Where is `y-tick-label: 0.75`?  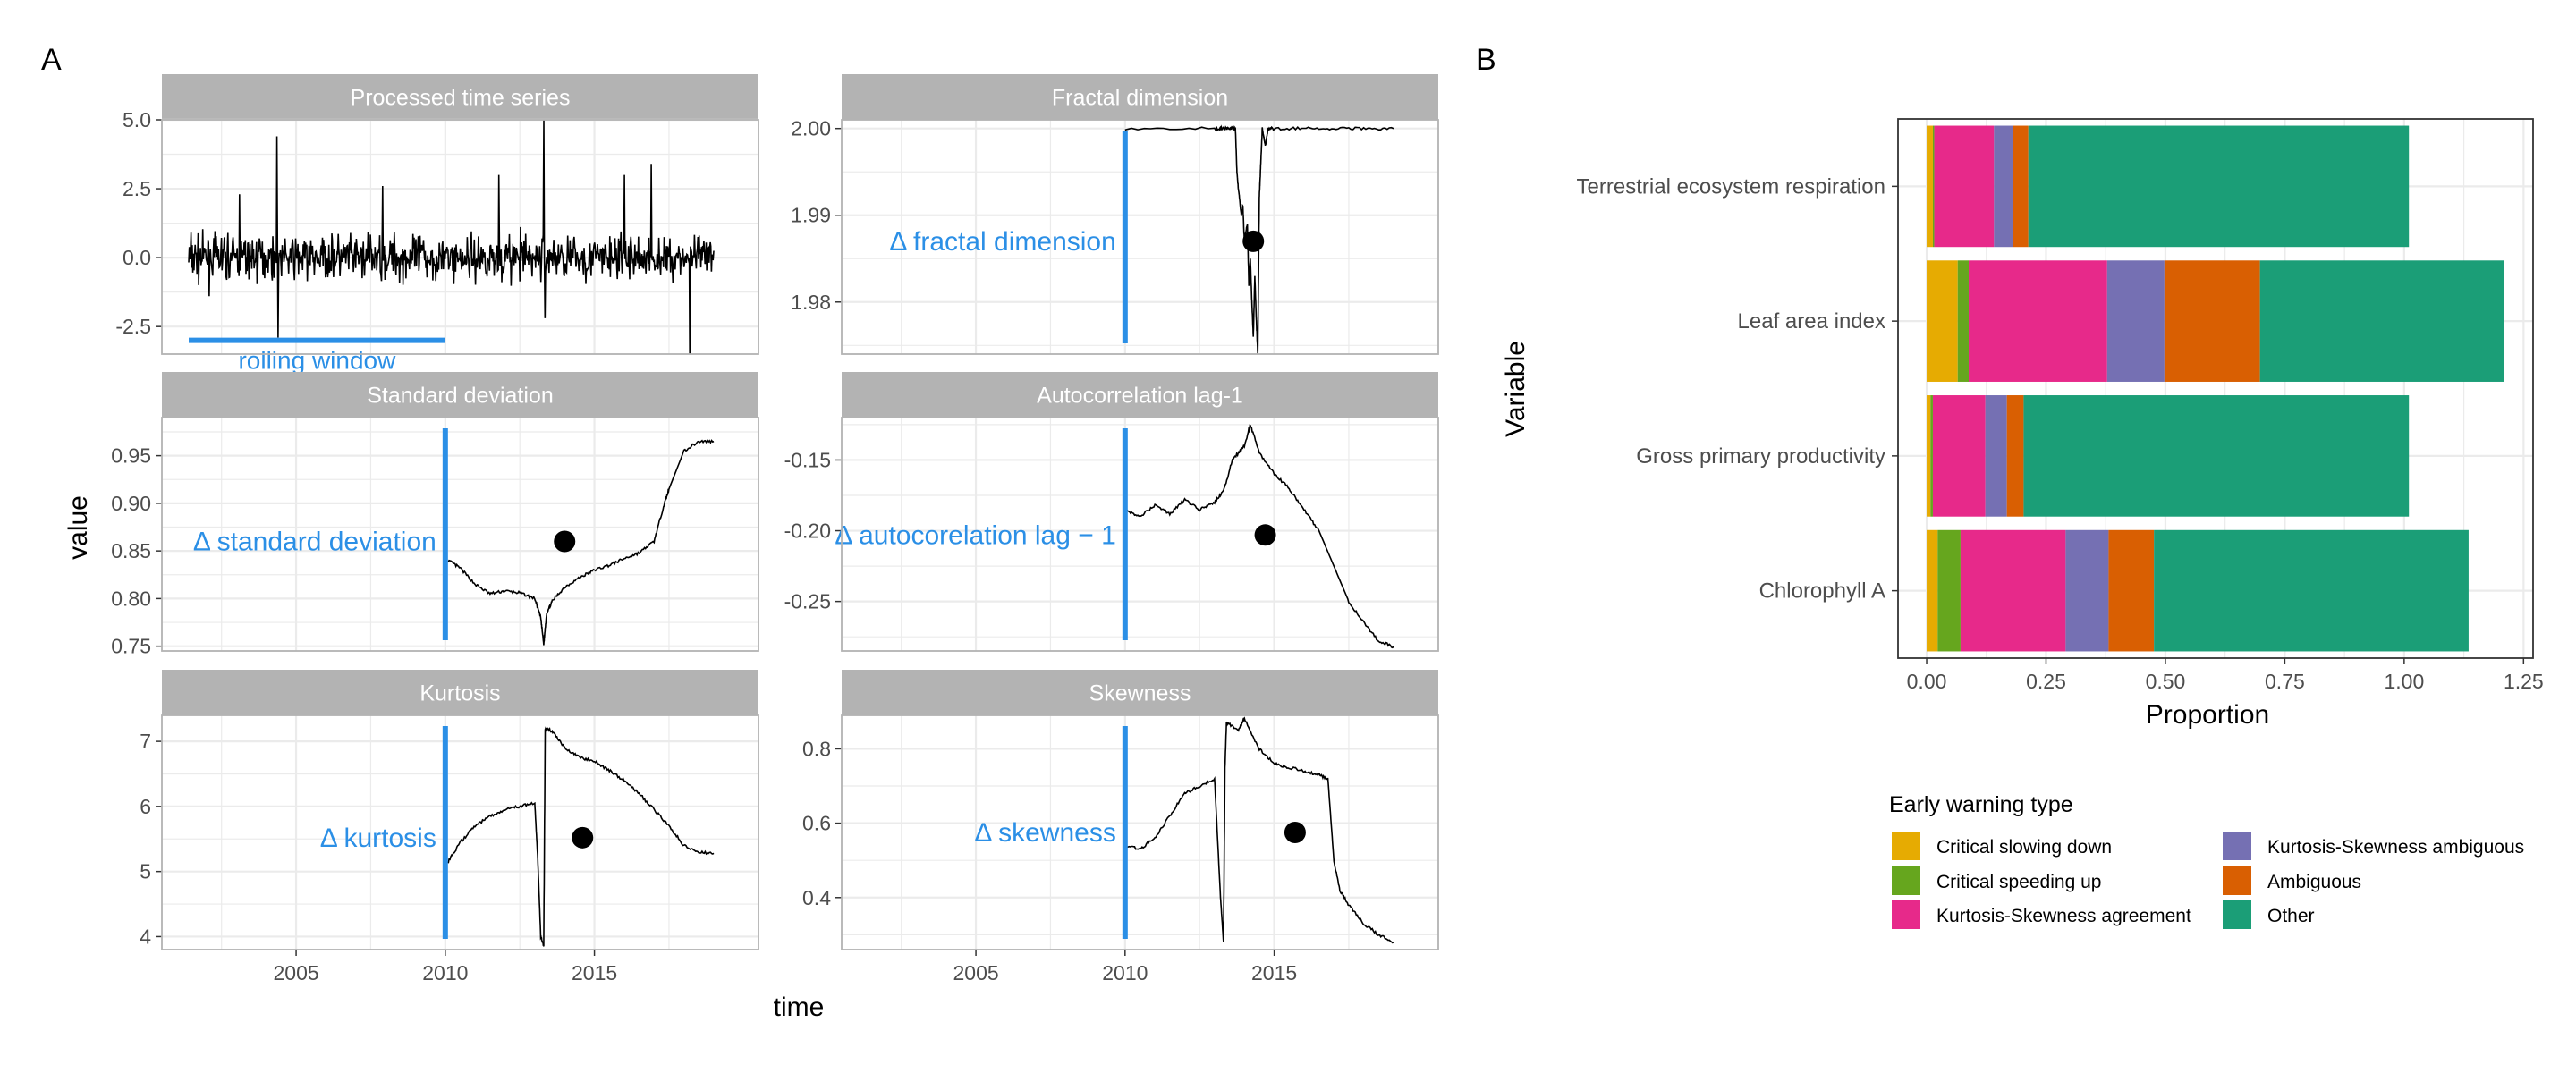 y-tick-label: 0.75 is located at coordinates (131, 646).